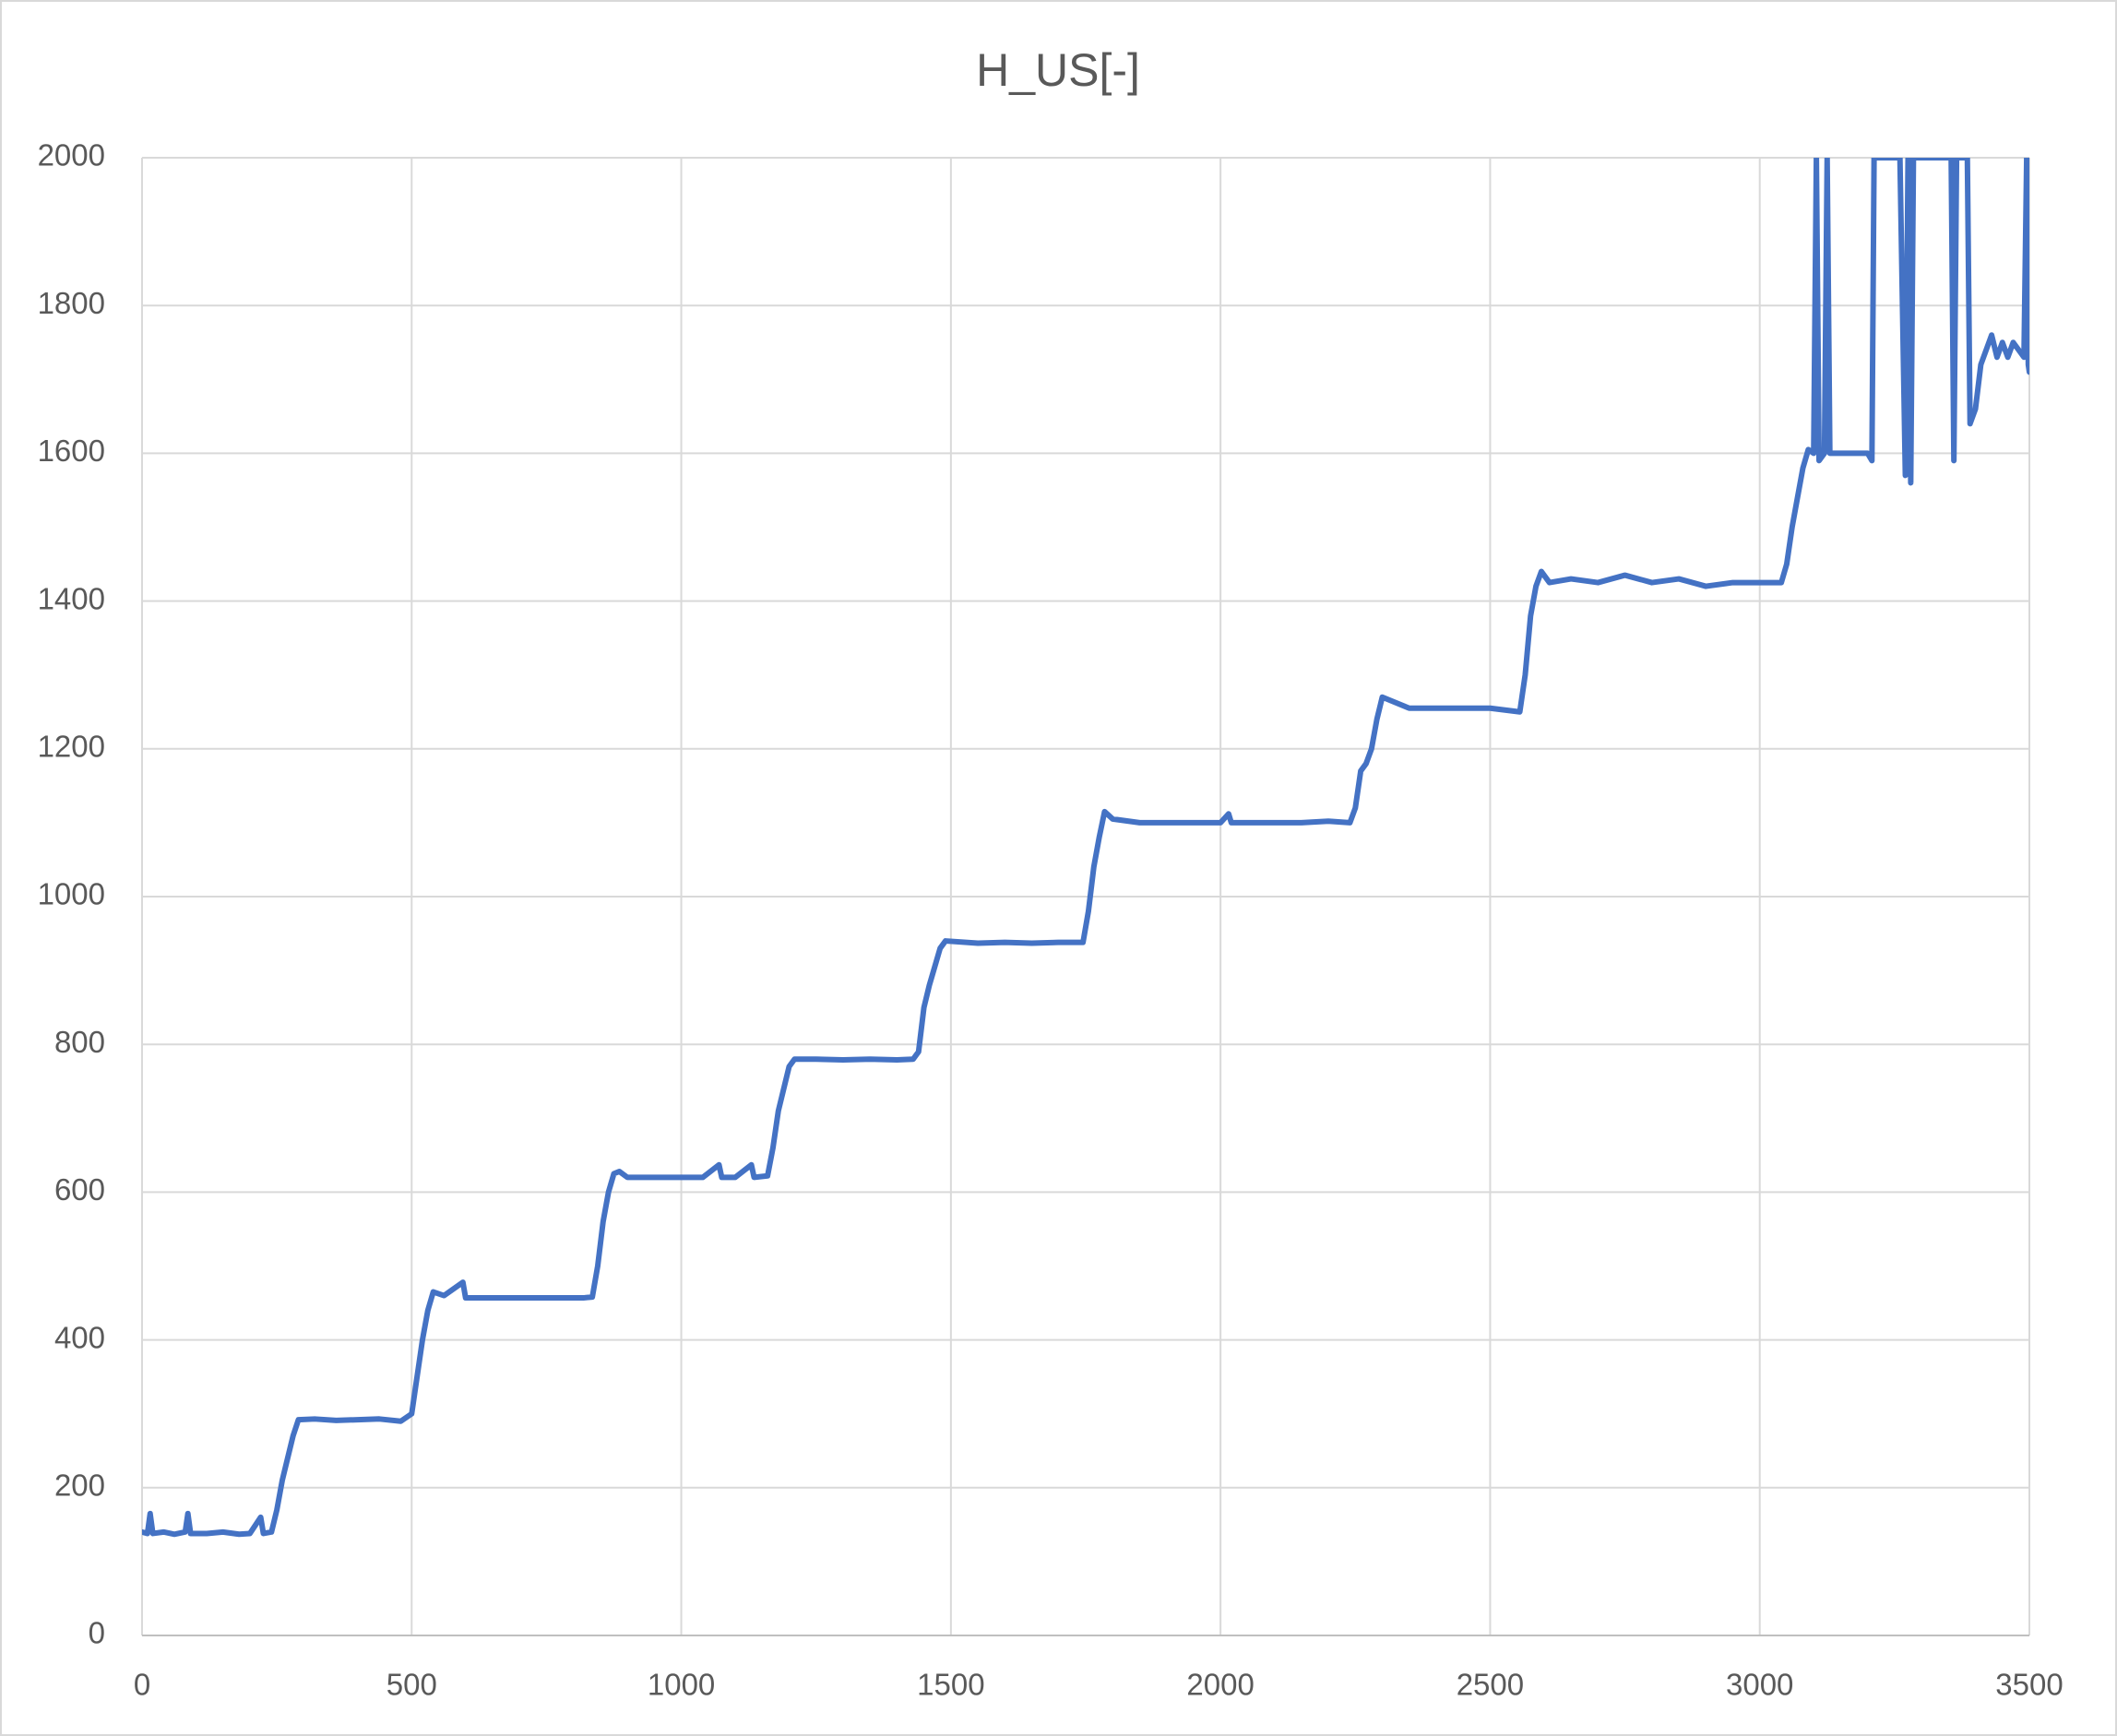  I want to click on y-tick-label: 1000, so click(71, 894).